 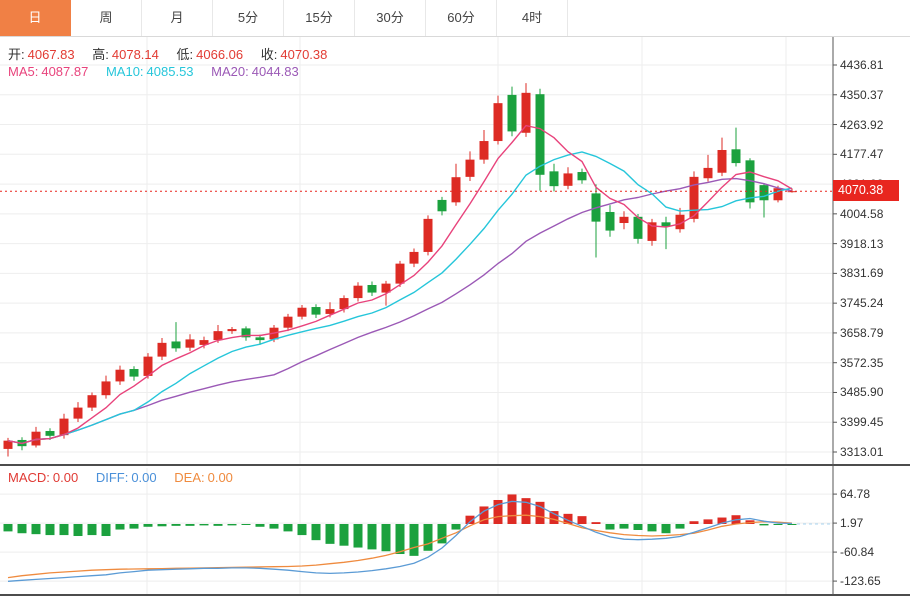 What do you see at coordinates (862, 154) in the screenshot?
I see `price-axis-label: 4177.47` at bounding box center [862, 154].